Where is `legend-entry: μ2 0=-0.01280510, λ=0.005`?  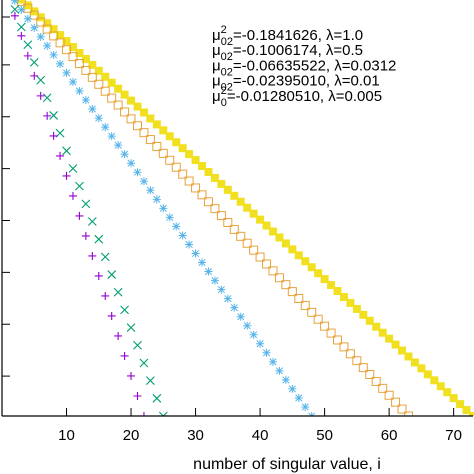 legend-entry: μ2 0=-0.01280510, λ=0.005 is located at coordinates (297, 97).